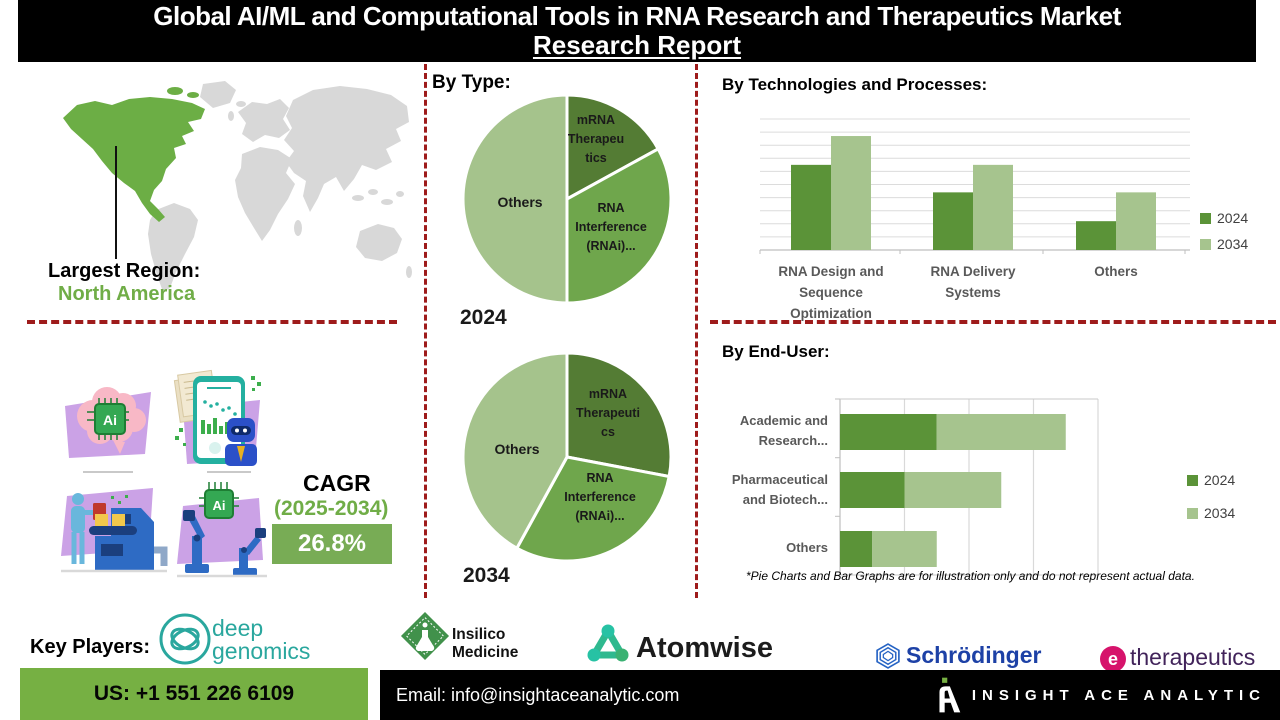 This screenshot has height=720, width=1280. What do you see at coordinates (332, 544) in the screenshot?
I see `cagr-value-badge: 26.8%` at bounding box center [332, 544].